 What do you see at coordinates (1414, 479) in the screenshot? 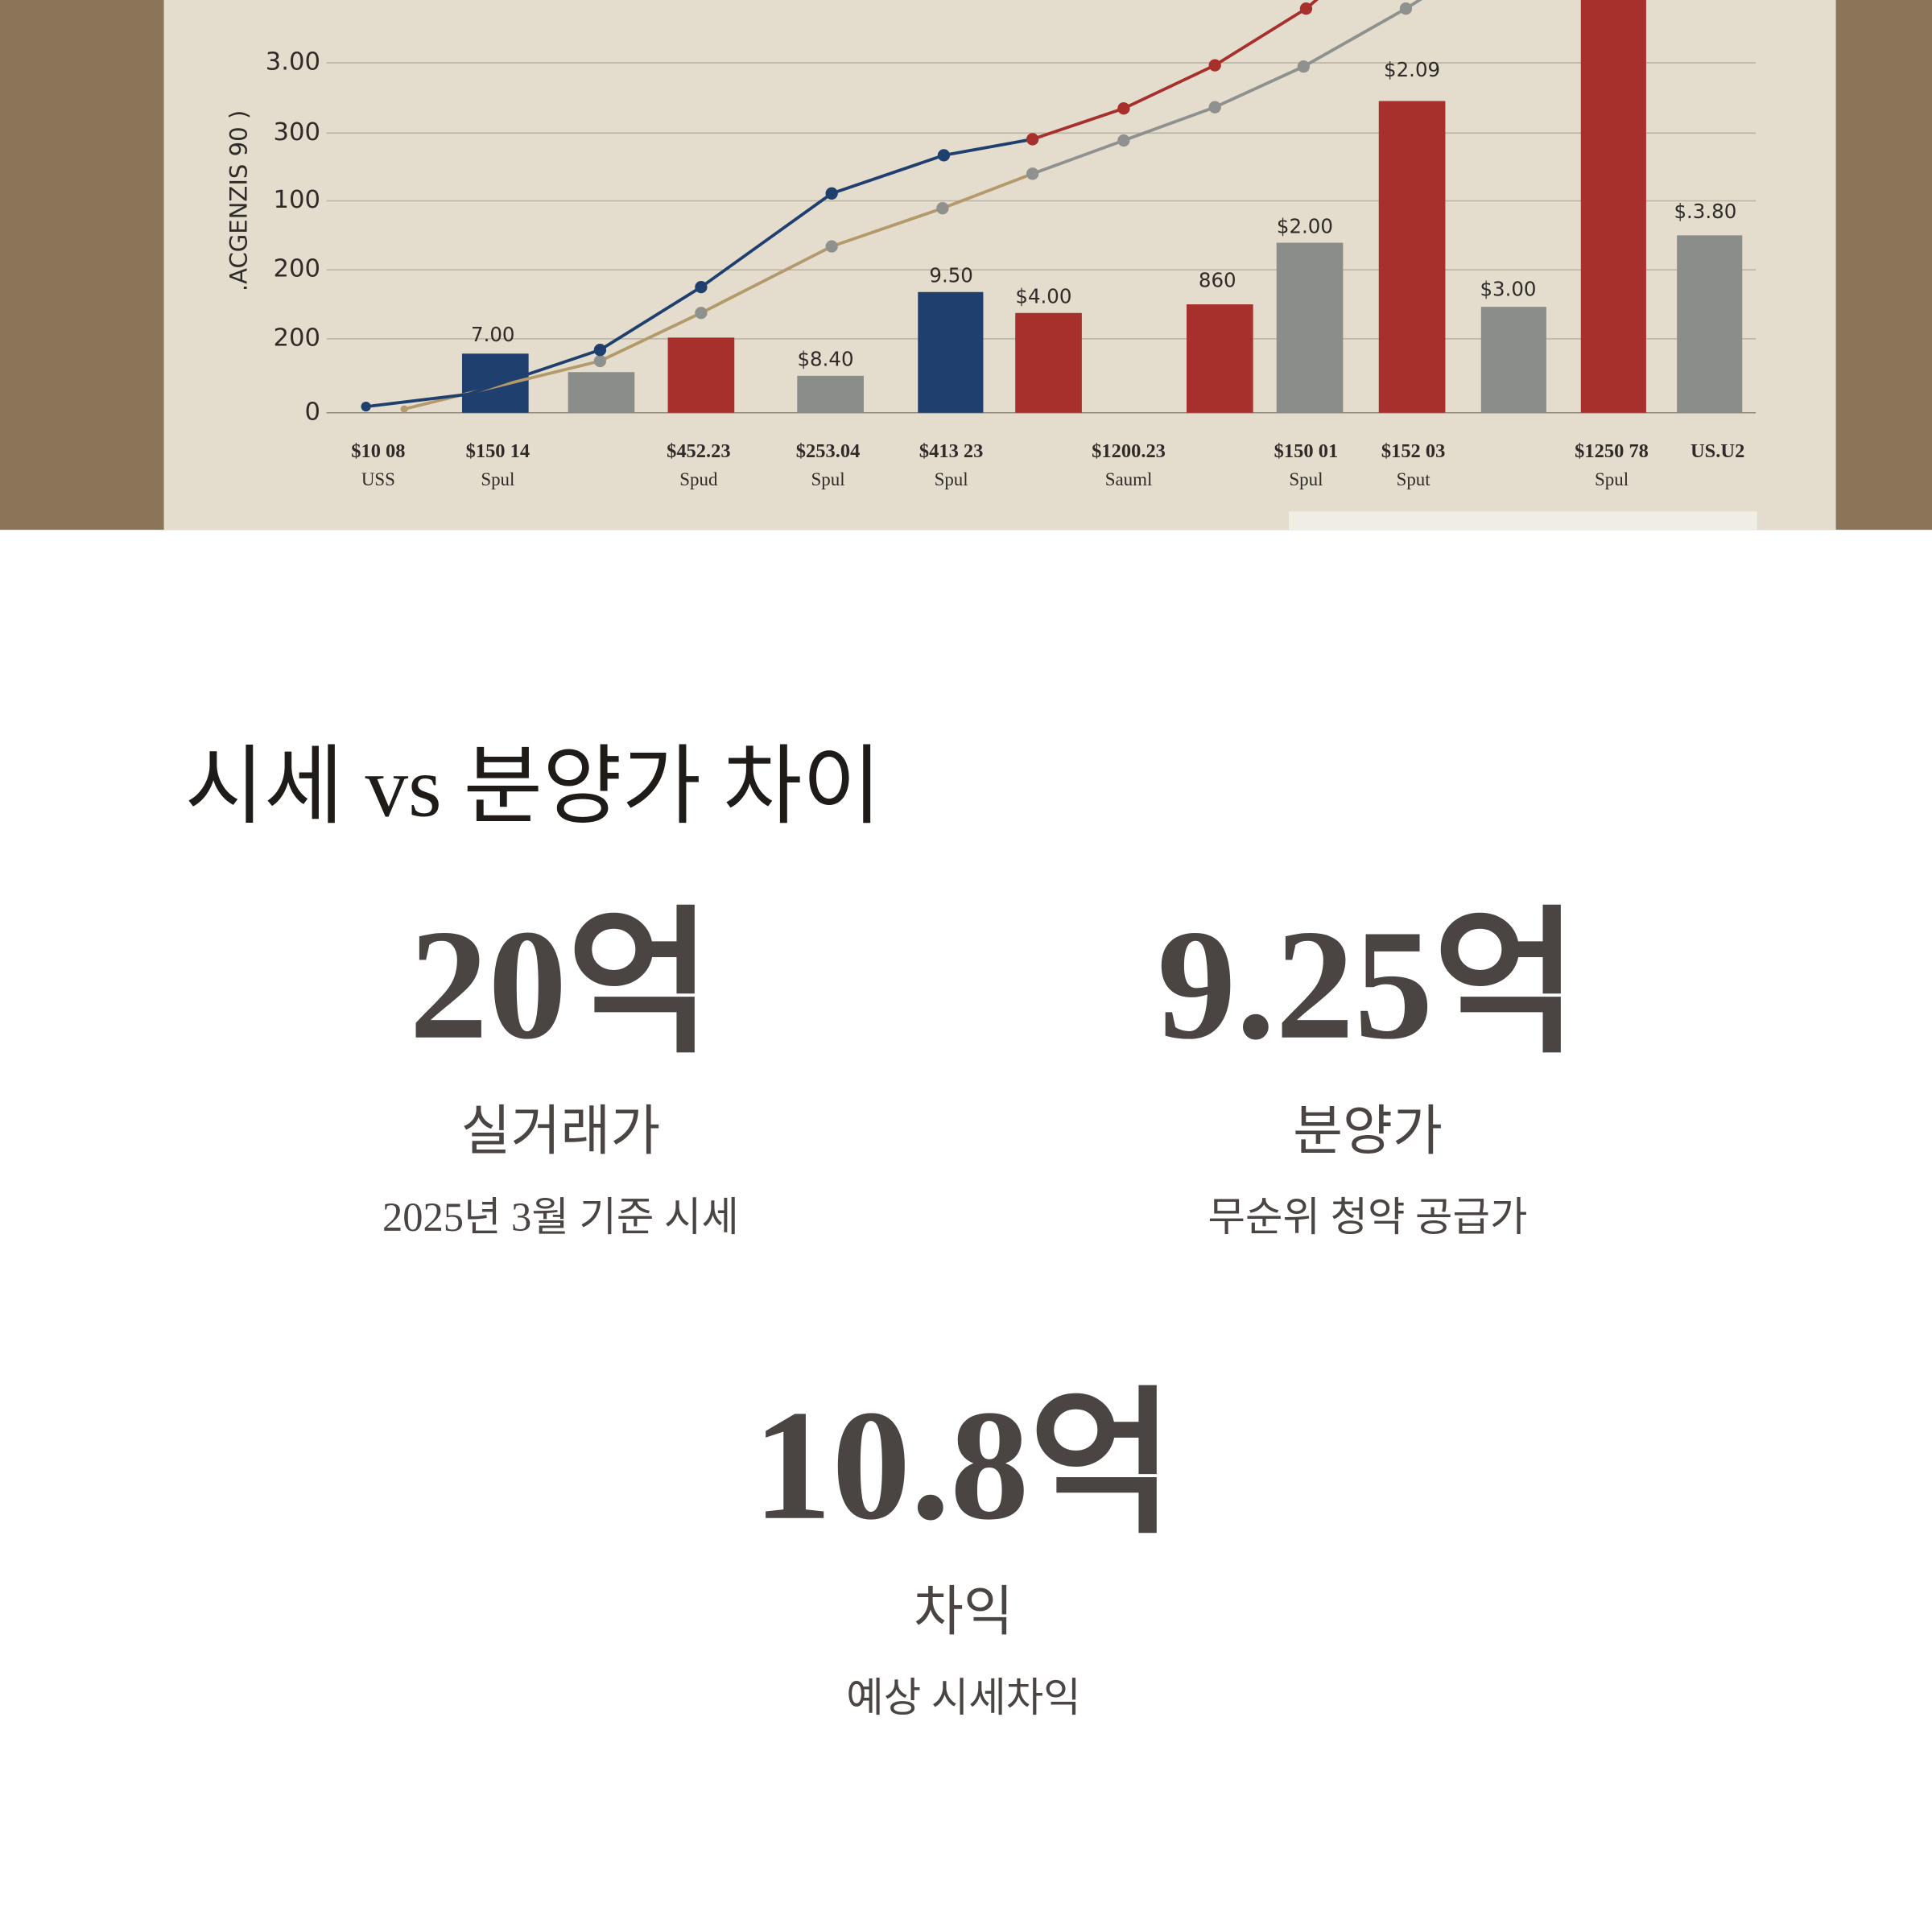
I see `x-label-unit: Sput` at bounding box center [1414, 479].